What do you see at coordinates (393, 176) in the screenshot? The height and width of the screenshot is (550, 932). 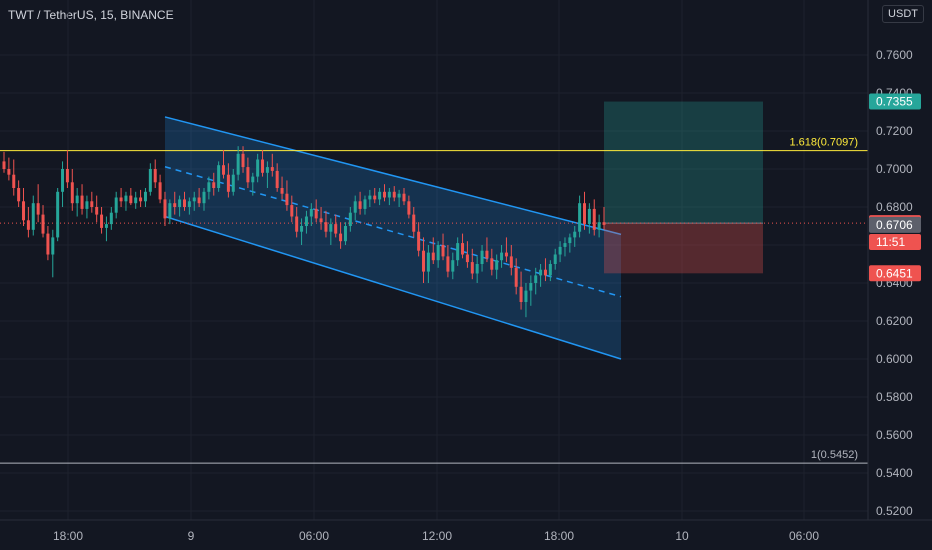 I see `channel-upper` at bounding box center [393, 176].